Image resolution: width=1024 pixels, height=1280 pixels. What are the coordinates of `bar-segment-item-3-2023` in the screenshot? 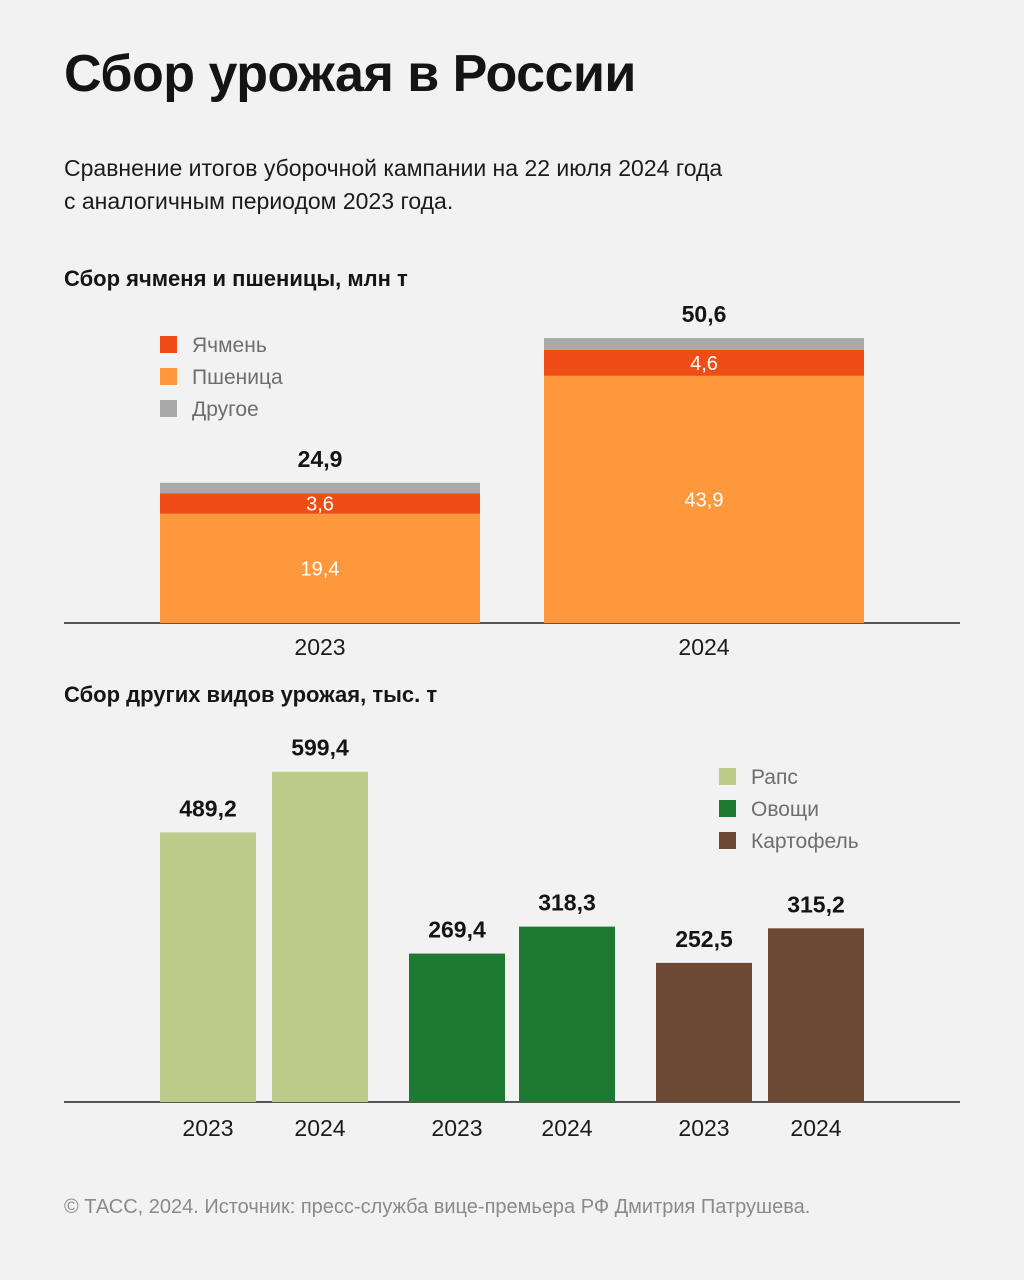 It's located at (320, 488).